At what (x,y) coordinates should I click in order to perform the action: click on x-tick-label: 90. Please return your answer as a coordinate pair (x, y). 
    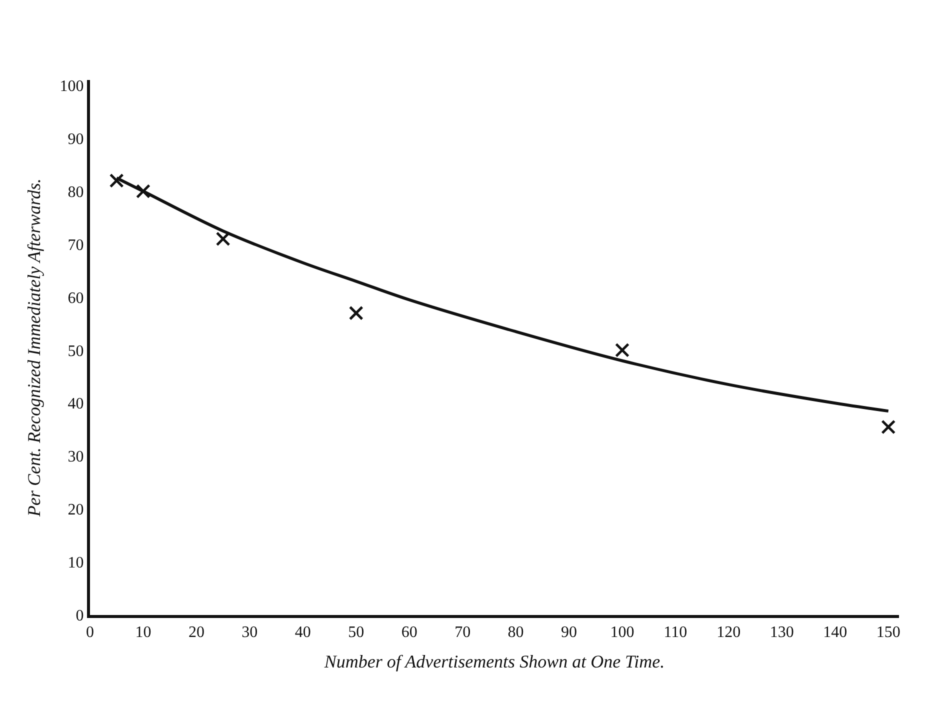
    Looking at the image, I should click on (569, 633).